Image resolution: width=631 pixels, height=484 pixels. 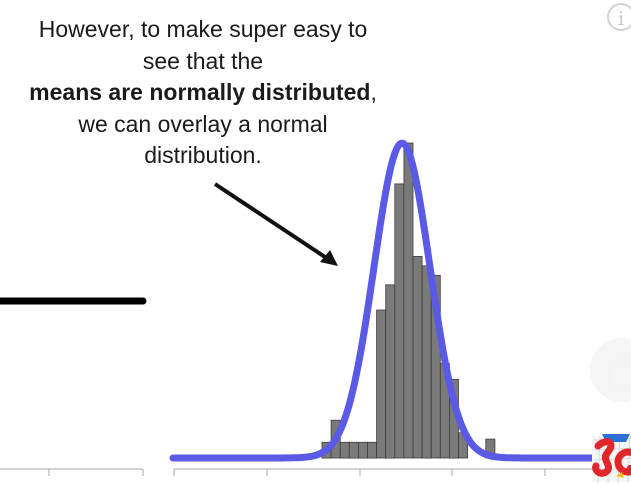 I want to click on caption-line-3: means are normally distributed,, so click(x=203, y=93).